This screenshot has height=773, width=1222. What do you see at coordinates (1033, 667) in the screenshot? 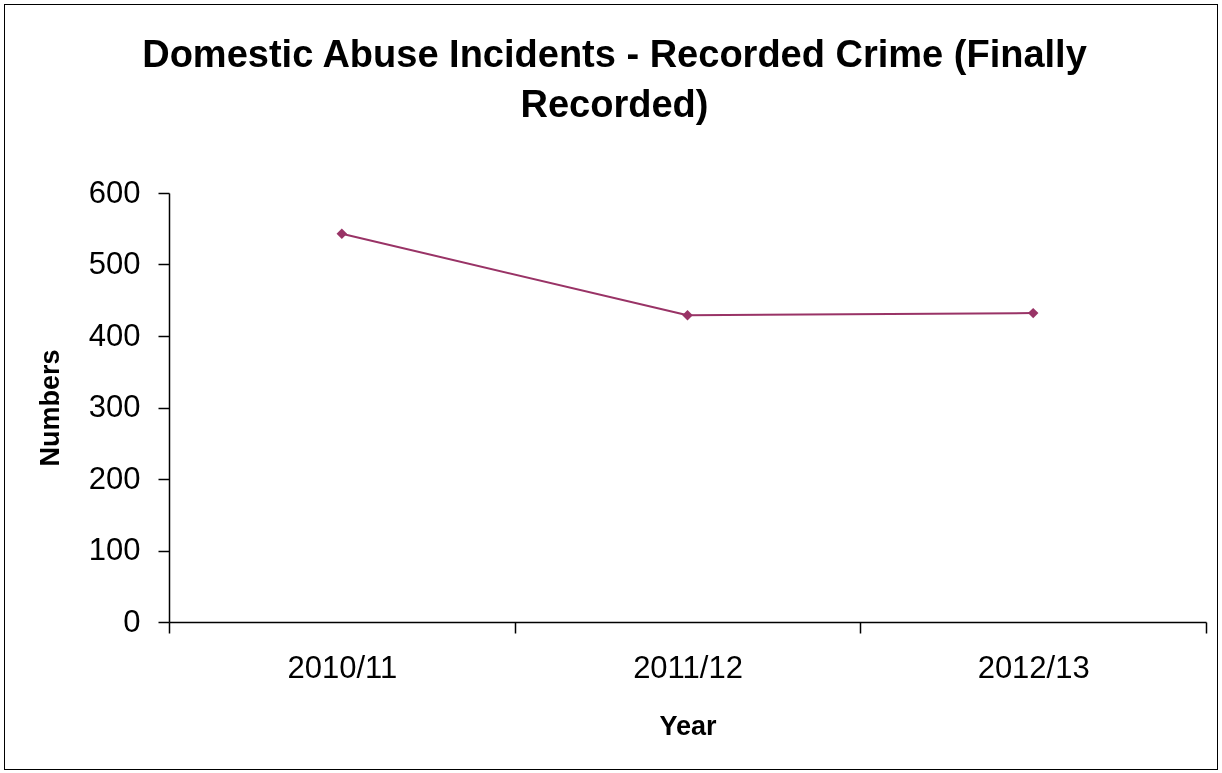
I see `x-tick-label: 2012/13` at bounding box center [1033, 667].